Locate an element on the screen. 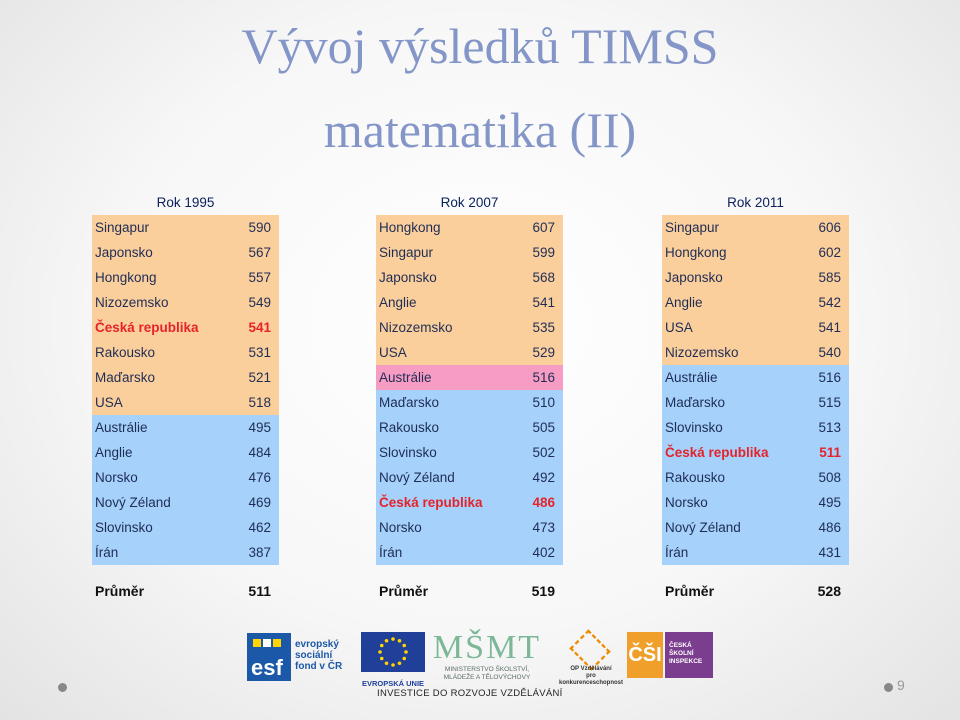 This screenshot has height=720, width=960. ranking-row: Maďarsko 510 is located at coordinates (469, 402).